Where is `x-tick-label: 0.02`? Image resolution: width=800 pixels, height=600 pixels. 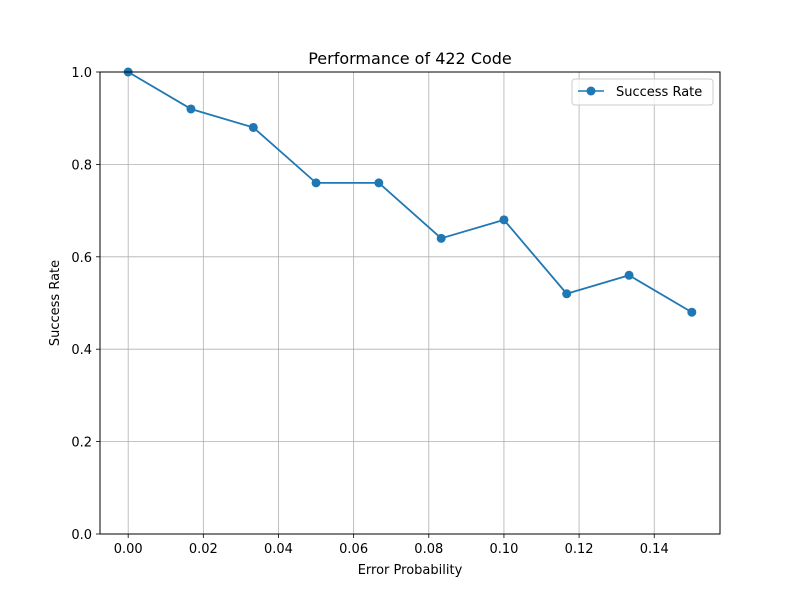
x-tick-label: 0.02 is located at coordinates (203, 549).